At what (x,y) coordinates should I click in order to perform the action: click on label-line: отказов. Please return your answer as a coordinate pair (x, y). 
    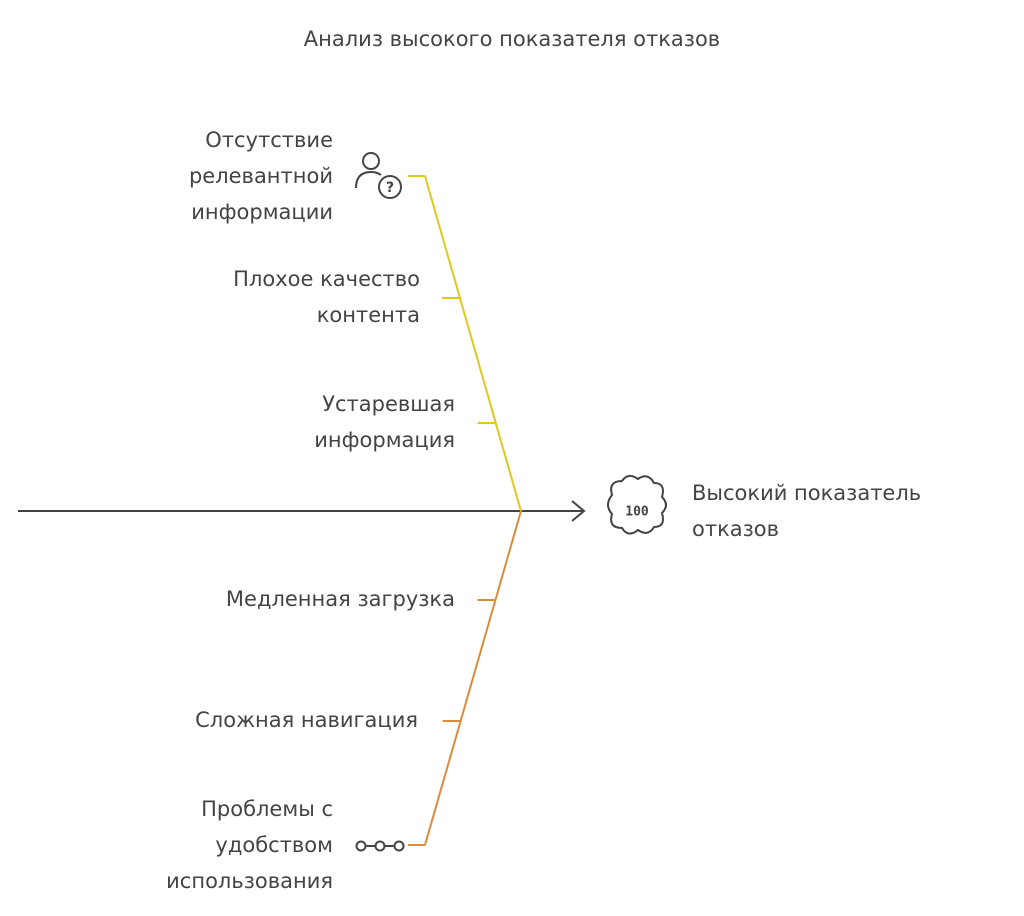
    Looking at the image, I should click on (735, 529).